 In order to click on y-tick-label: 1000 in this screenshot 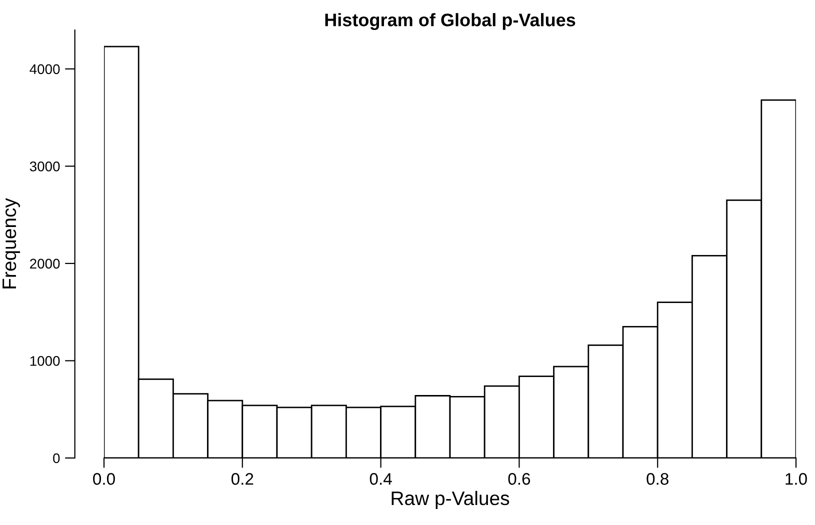, I will do `click(45, 361)`.